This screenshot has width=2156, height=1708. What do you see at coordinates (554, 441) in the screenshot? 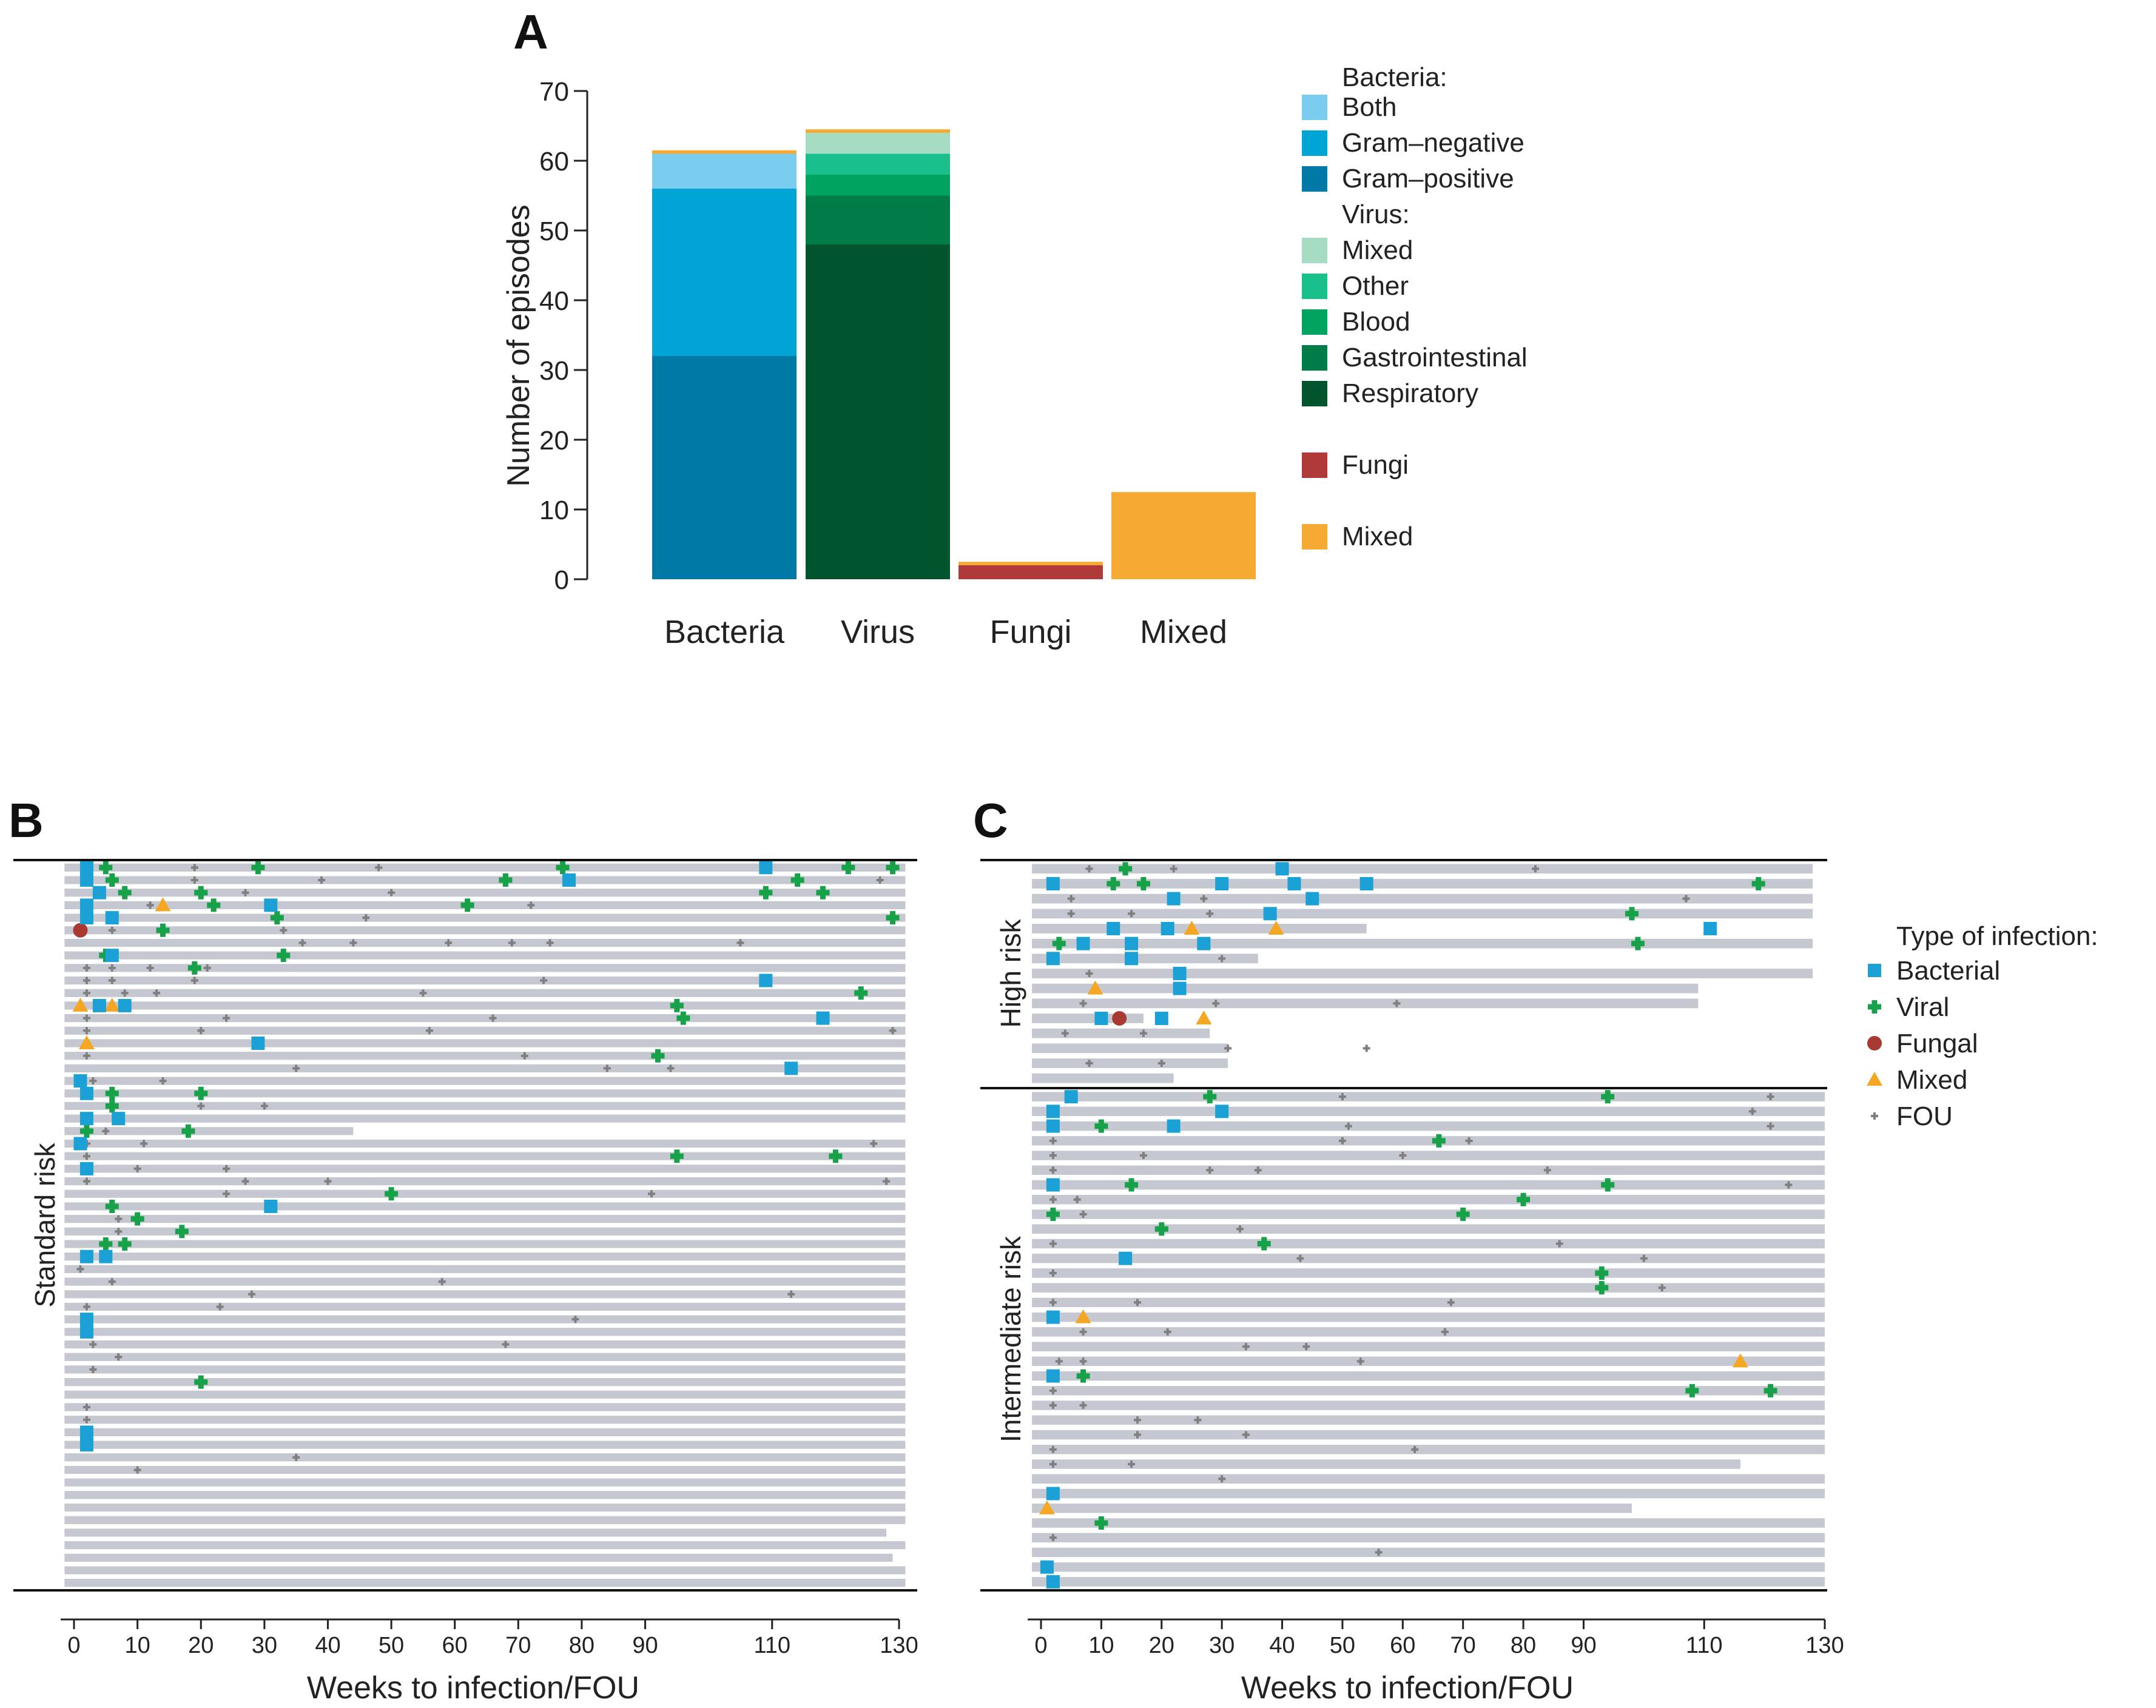
I see `y-tick-label: 20` at bounding box center [554, 441].